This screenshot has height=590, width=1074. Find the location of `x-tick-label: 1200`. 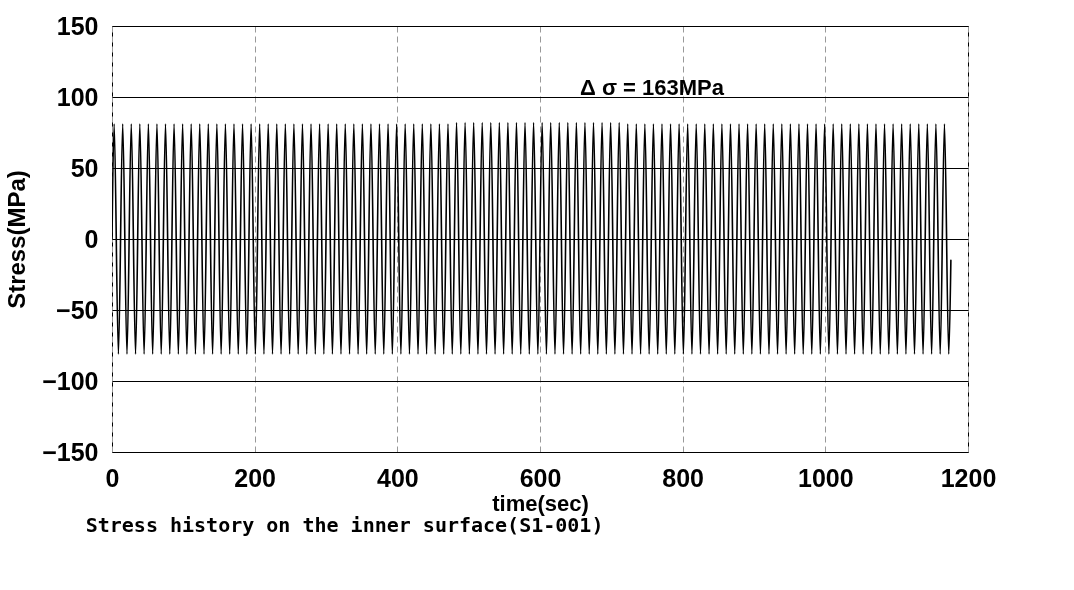

x-tick-label: 1200 is located at coordinates (968, 477).